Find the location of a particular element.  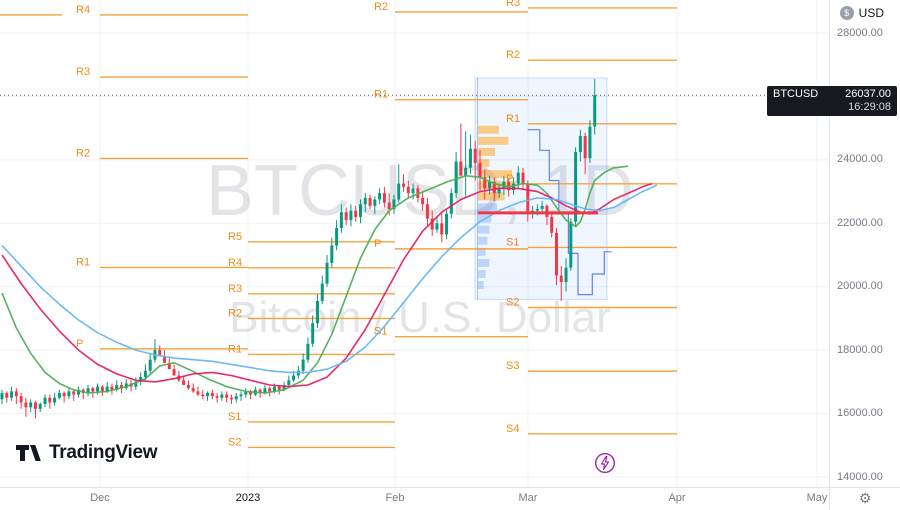

price-axis-label: 14000.00 is located at coordinates (860, 476).